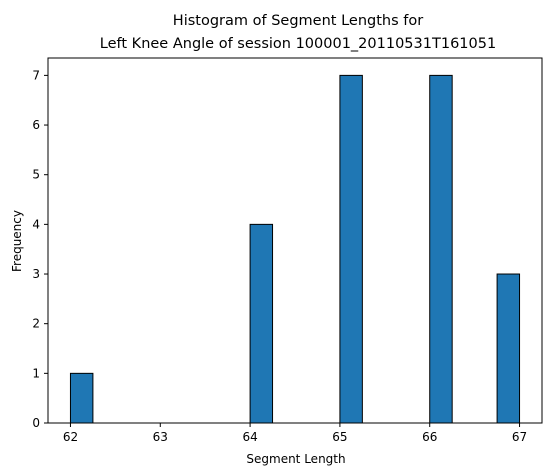 Image resolution: width=554 pixels, height=476 pixels. Describe the element at coordinates (70, 437) in the screenshot. I see `x-tick-label: 62` at that location.